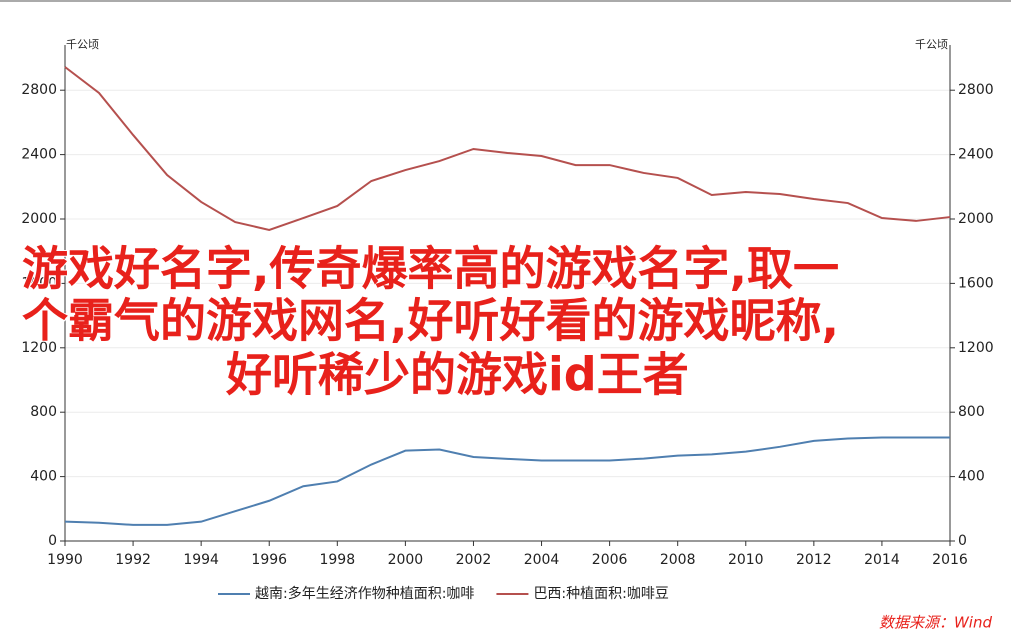  Describe the element at coordinates (507, 481) in the screenshot. I see `series-line` at that location.